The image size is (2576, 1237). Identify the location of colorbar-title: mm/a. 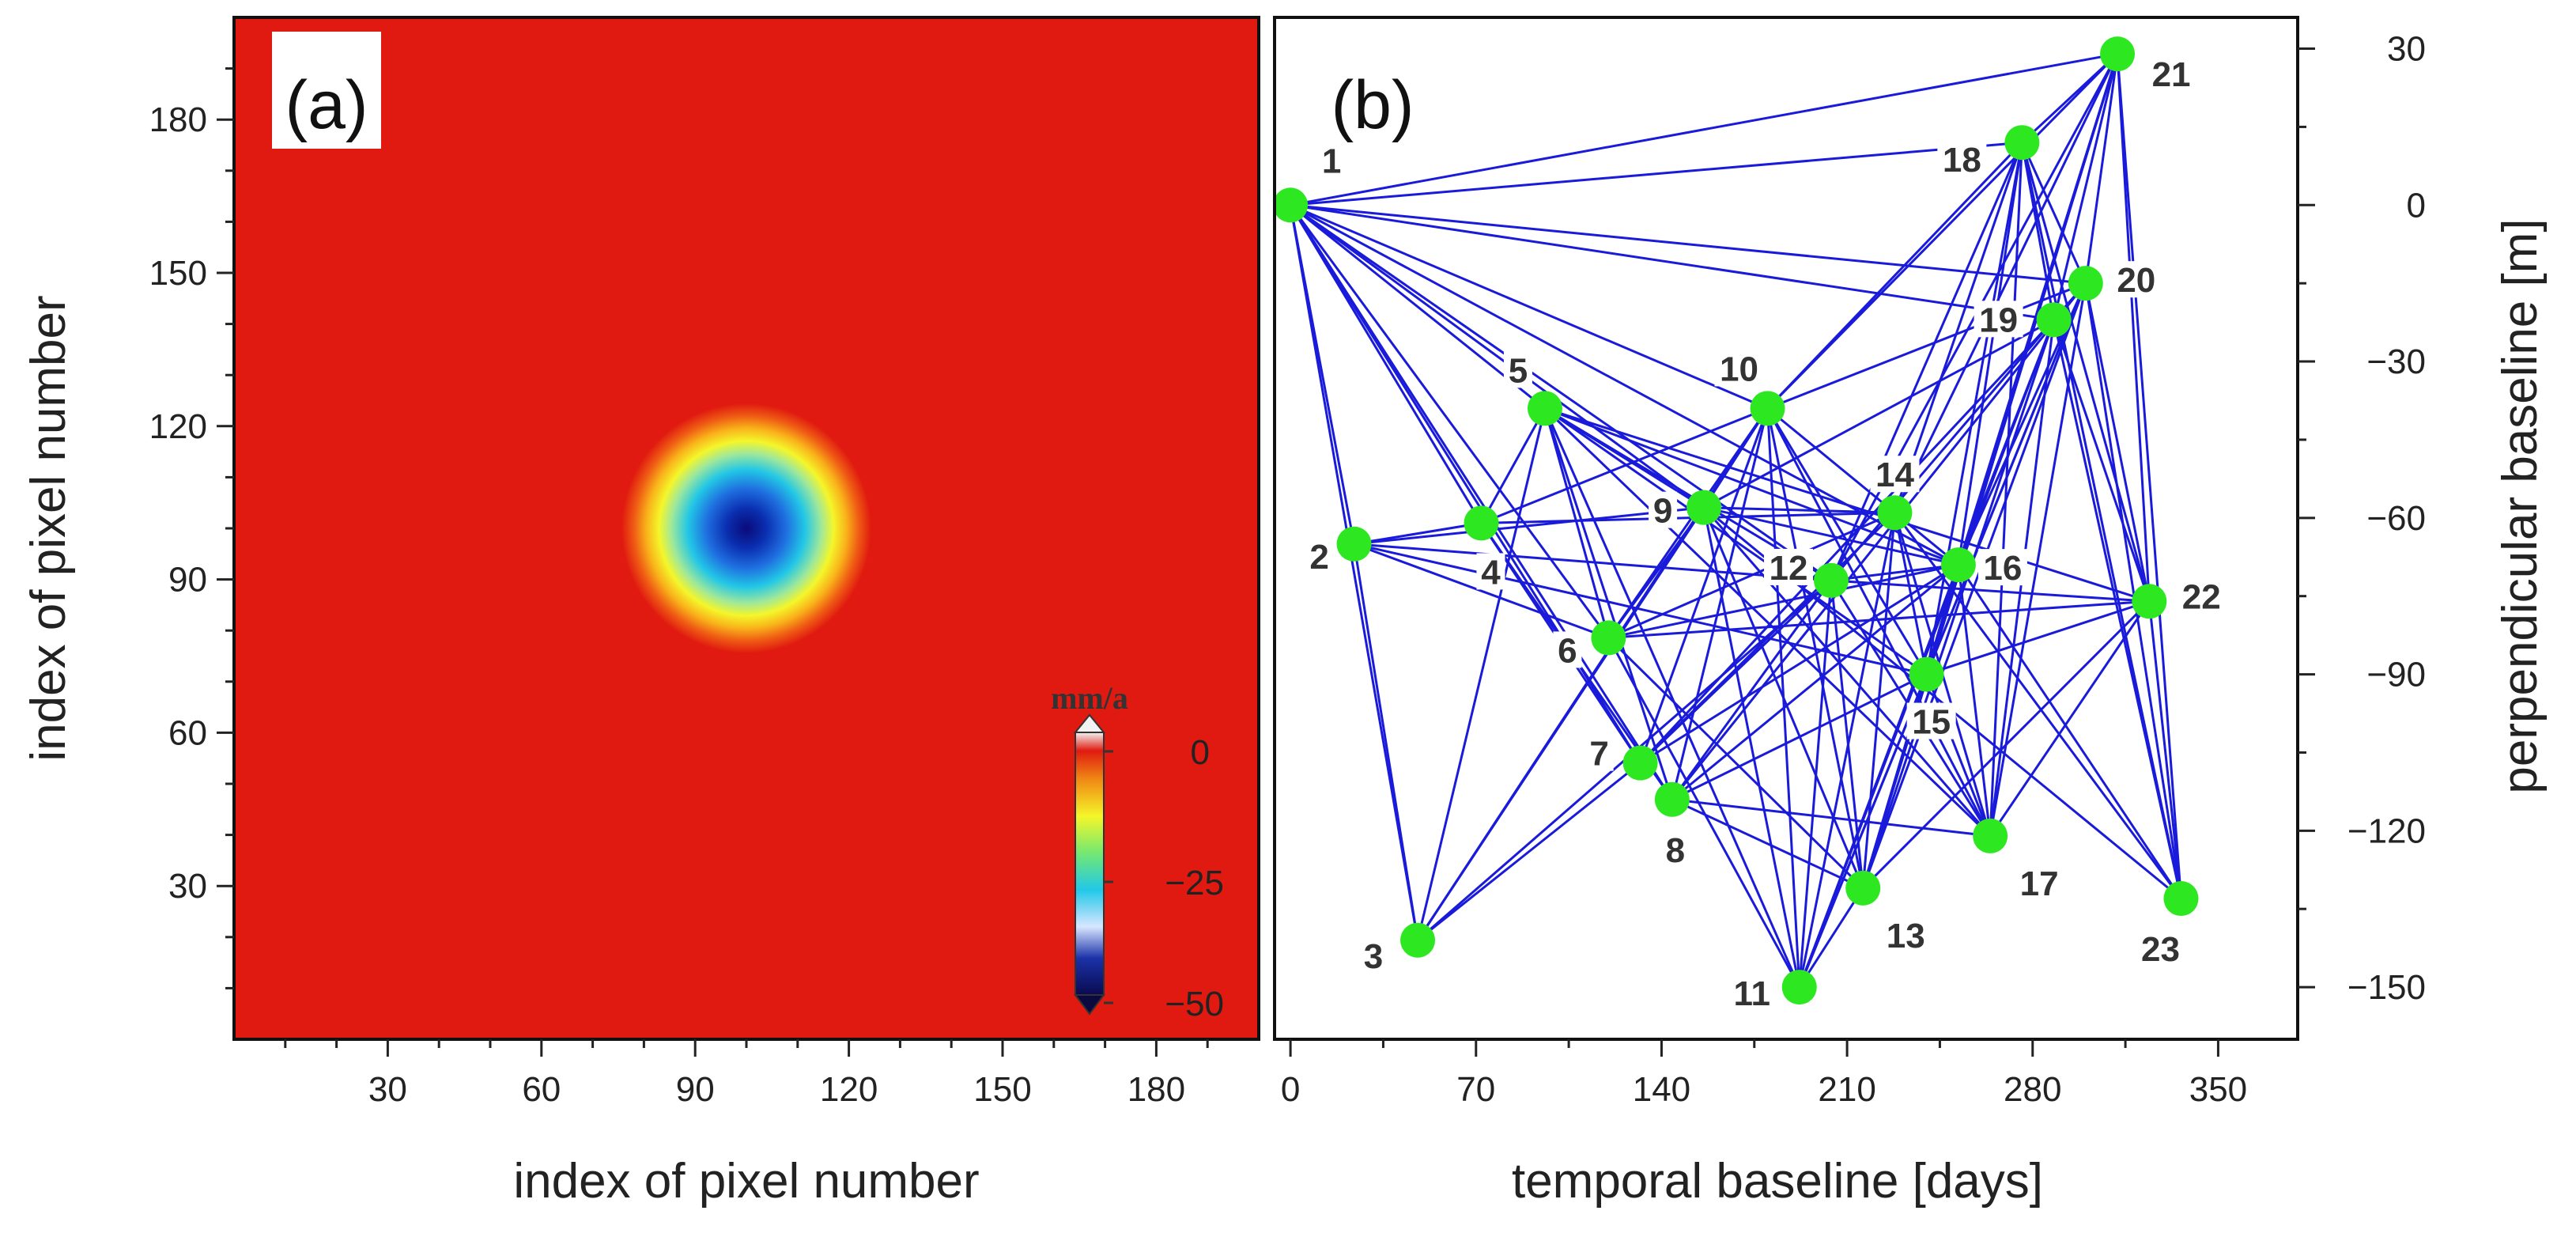
(1089, 698).